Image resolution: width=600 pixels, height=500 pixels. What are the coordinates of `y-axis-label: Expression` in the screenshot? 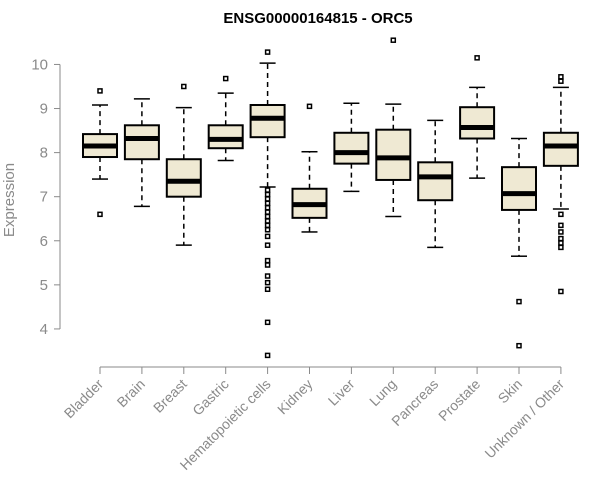 It's located at (9, 200).